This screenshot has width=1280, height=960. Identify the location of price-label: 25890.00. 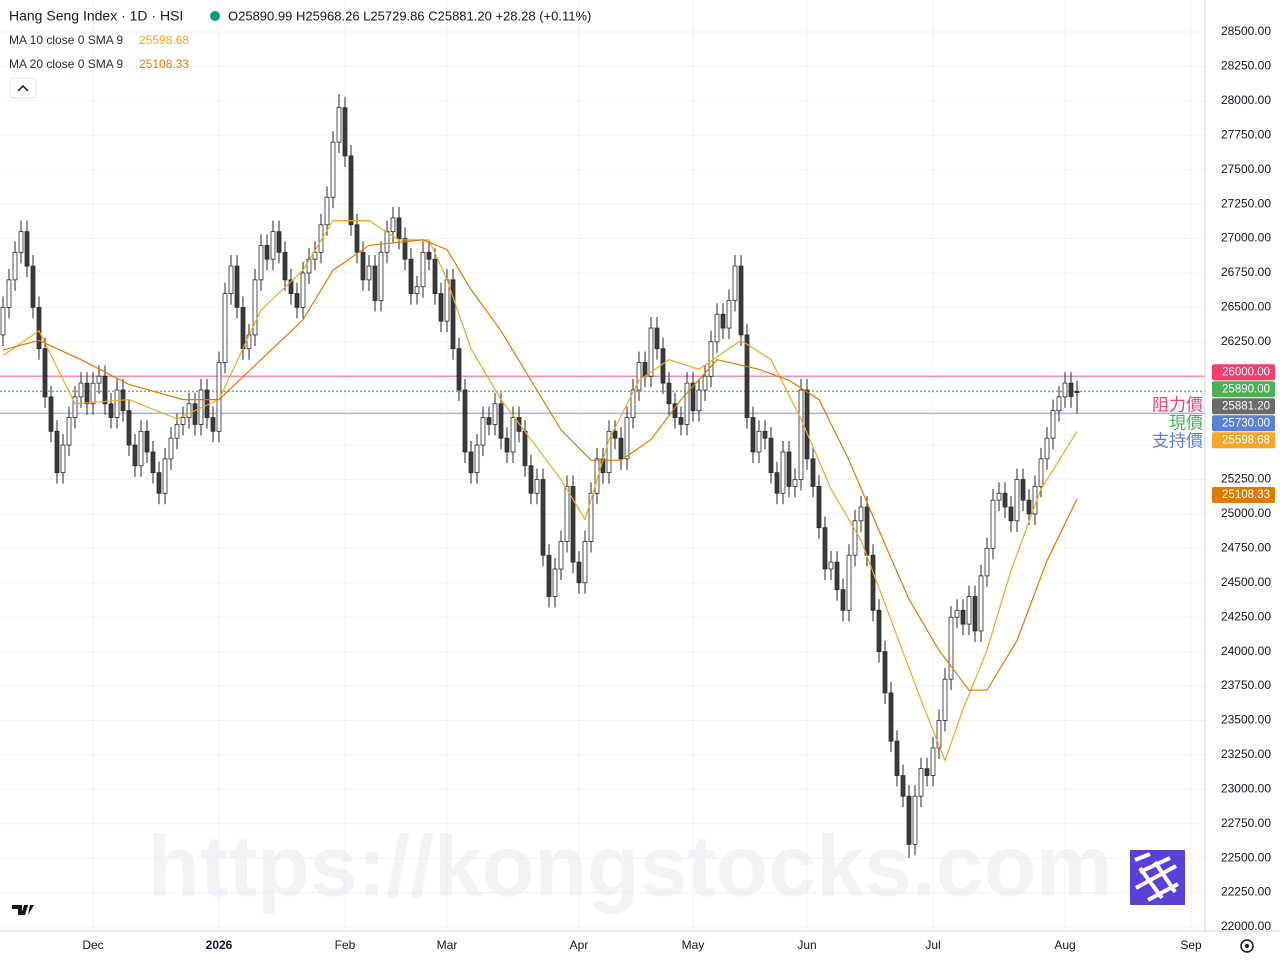
(1246, 389).